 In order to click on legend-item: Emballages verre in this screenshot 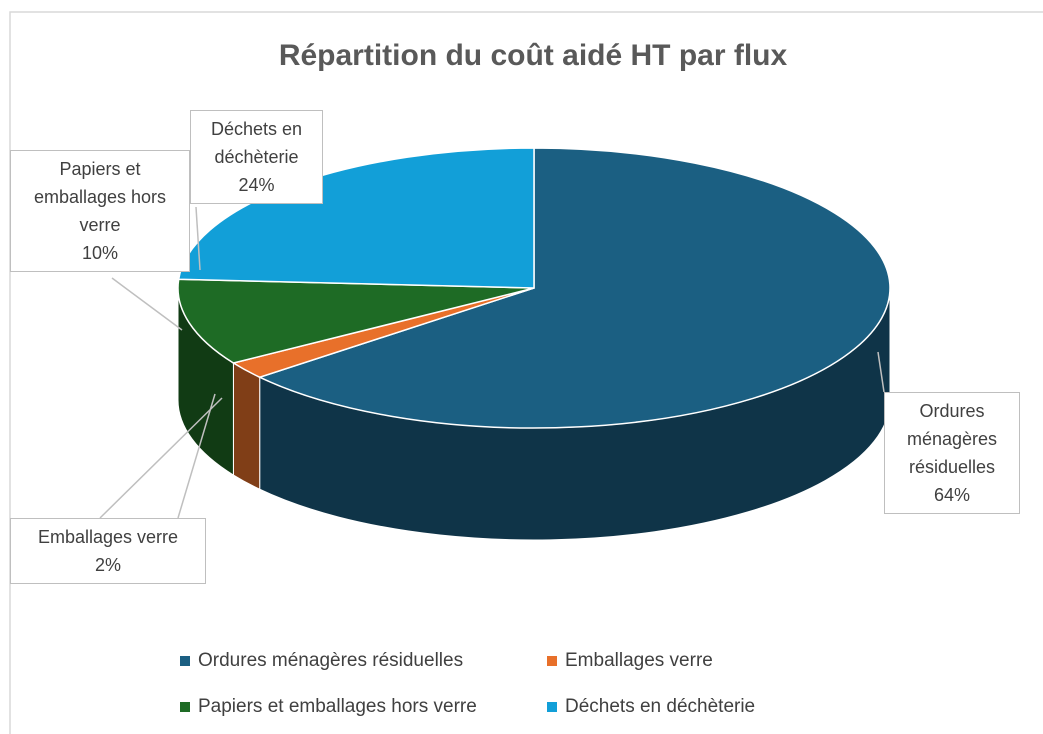, I will do `click(630, 661)`.